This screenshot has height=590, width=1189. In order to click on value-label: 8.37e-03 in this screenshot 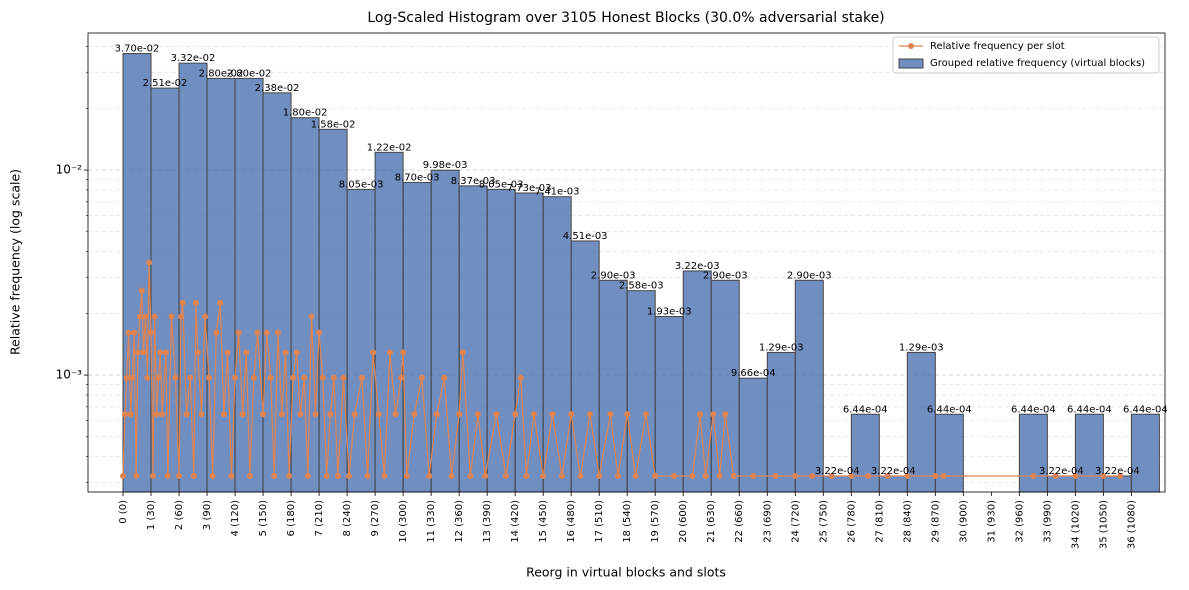, I will do `click(473, 181)`.